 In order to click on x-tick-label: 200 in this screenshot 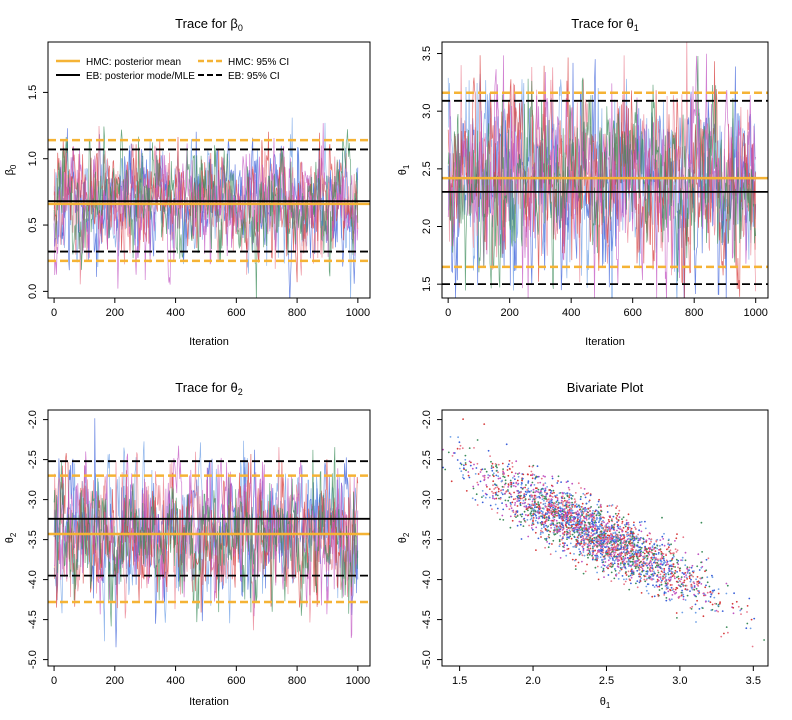, I will do `click(115, 681)`.